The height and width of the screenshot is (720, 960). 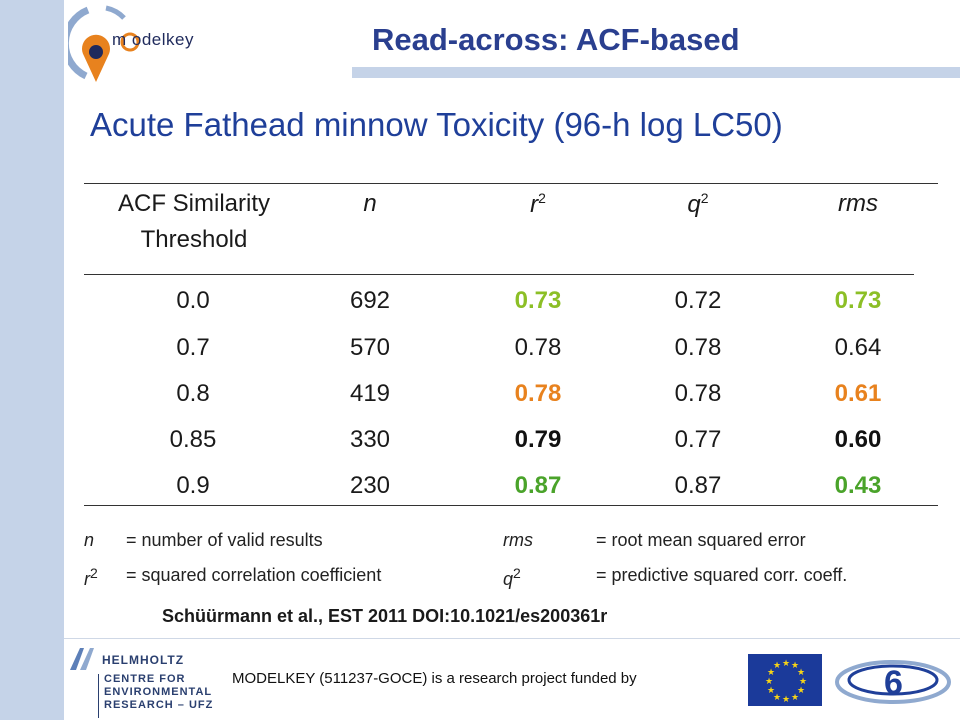 What do you see at coordinates (370, 347) in the screenshot?
I see `cell-n: 570` at bounding box center [370, 347].